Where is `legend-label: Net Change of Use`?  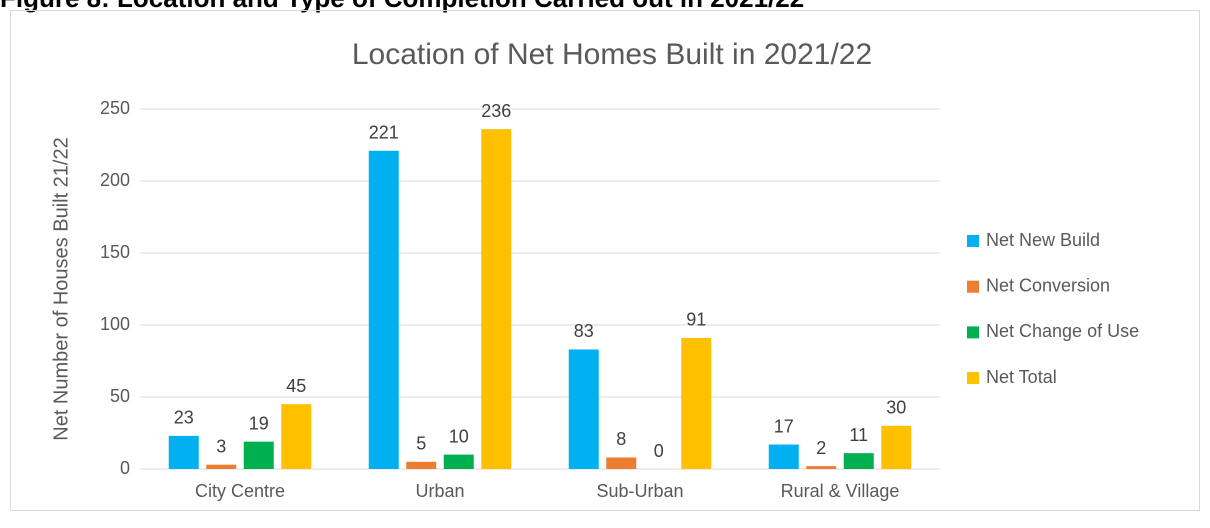 legend-label: Net Change of Use is located at coordinates (1062, 331).